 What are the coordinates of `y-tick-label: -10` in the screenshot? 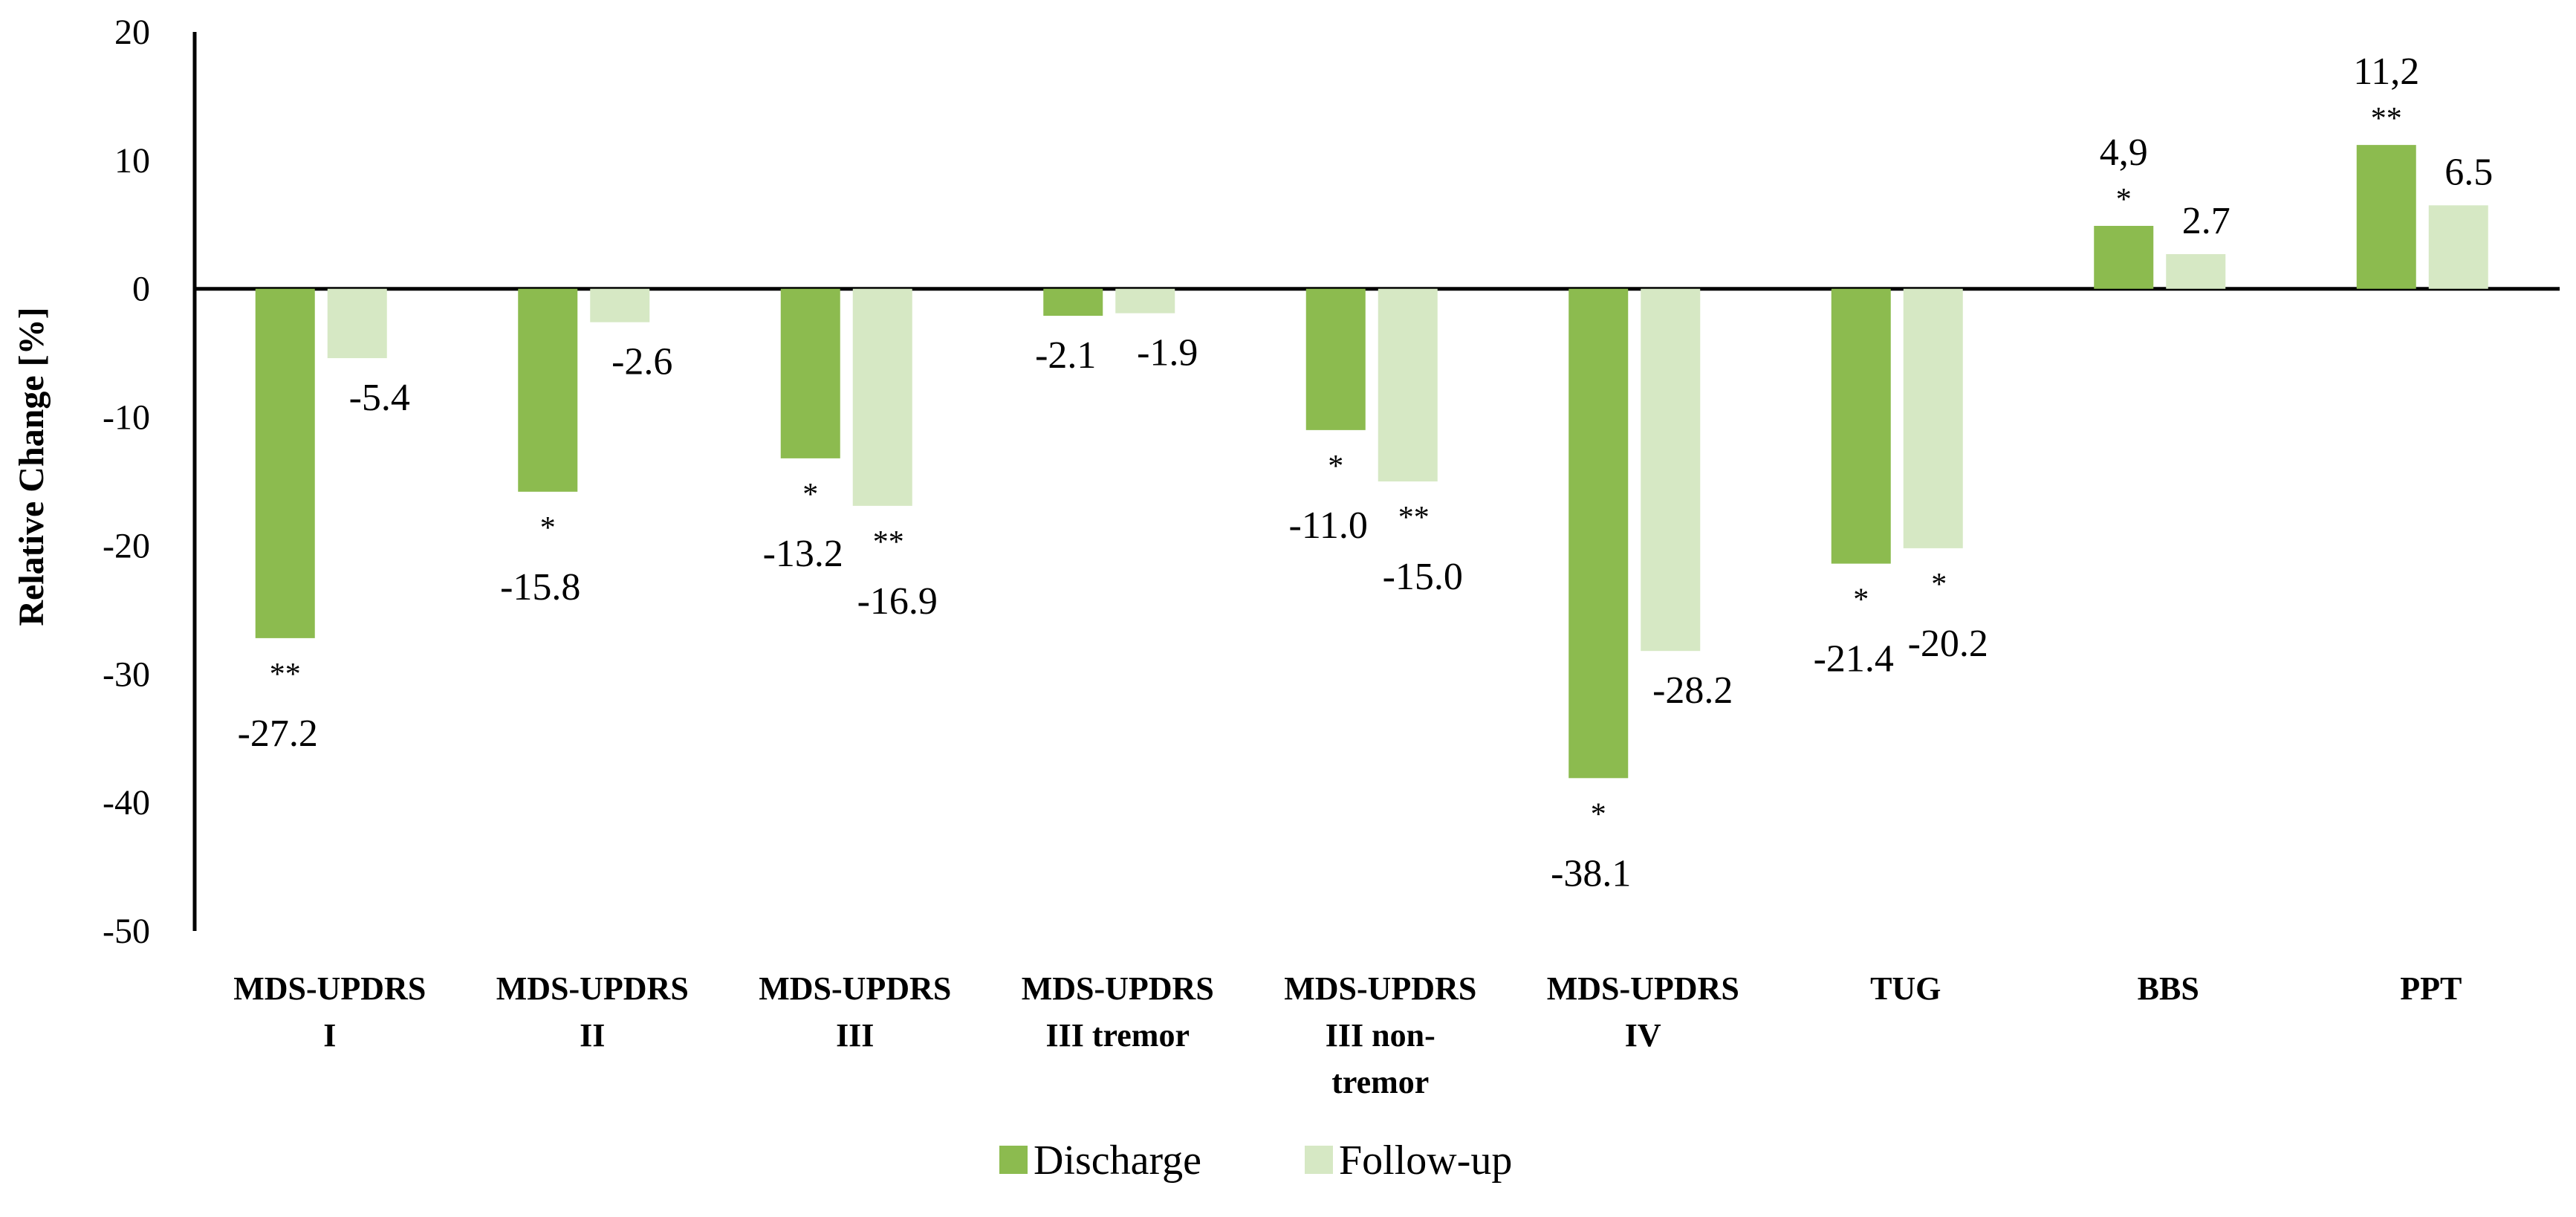 It's located at (126, 418).